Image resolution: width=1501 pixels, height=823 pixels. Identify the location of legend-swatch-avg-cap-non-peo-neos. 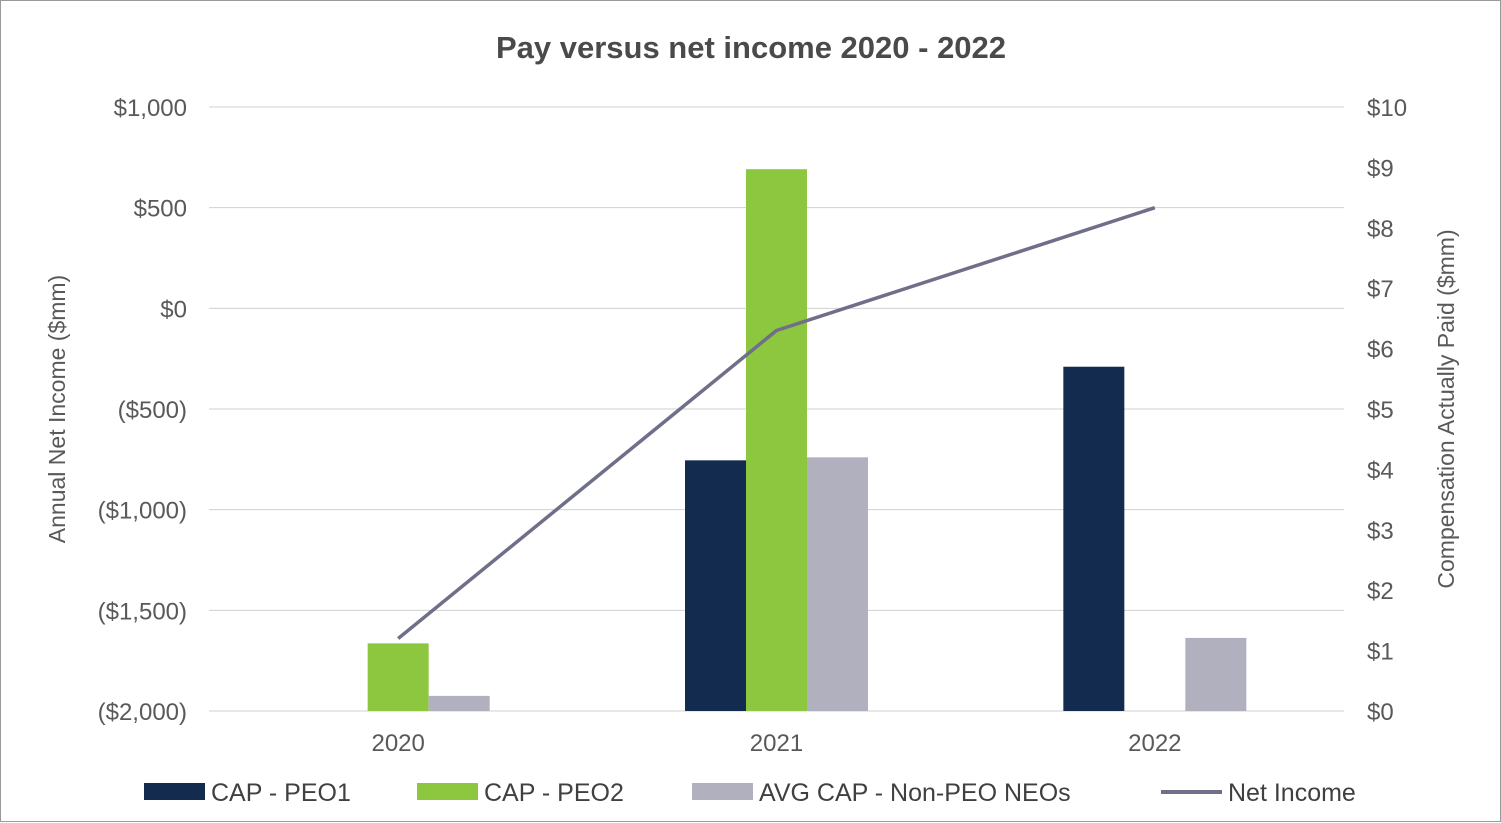
(722, 791).